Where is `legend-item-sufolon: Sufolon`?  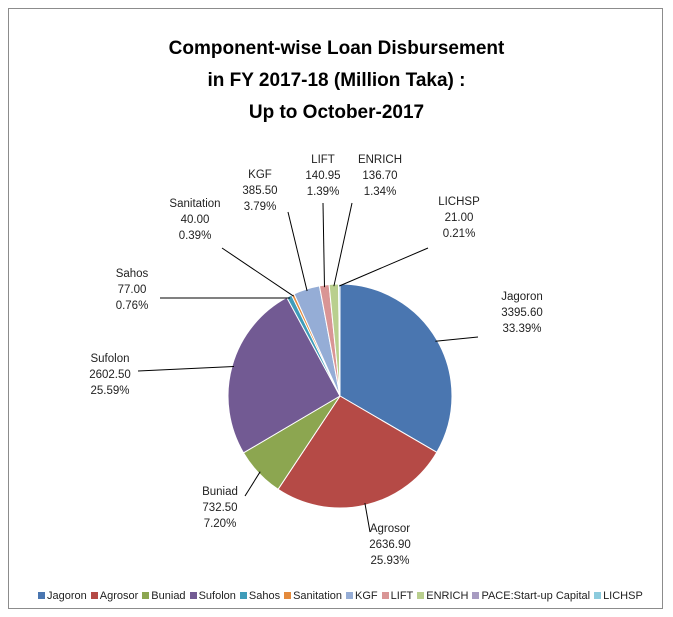 legend-item-sufolon: Sufolon is located at coordinates (212, 596).